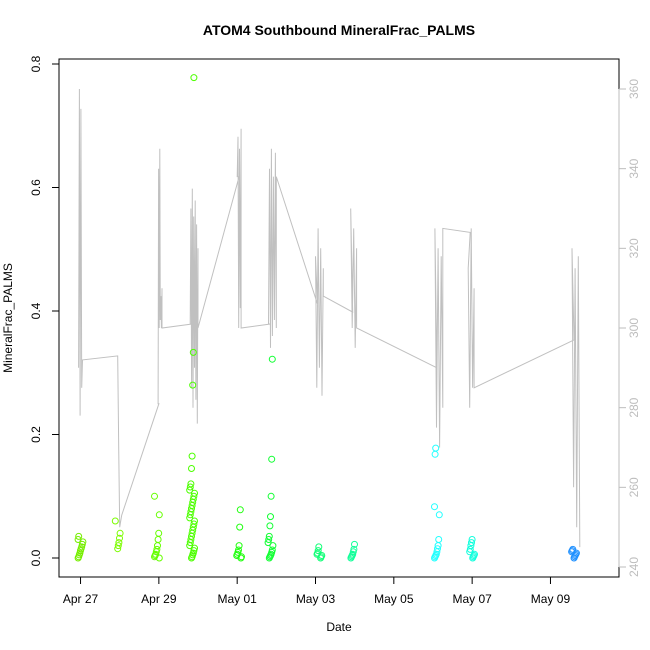 Image resolution: width=650 pixels, height=650 pixels. What do you see at coordinates (81, 599) in the screenshot?
I see `x-tick-label: Apr 27` at bounding box center [81, 599].